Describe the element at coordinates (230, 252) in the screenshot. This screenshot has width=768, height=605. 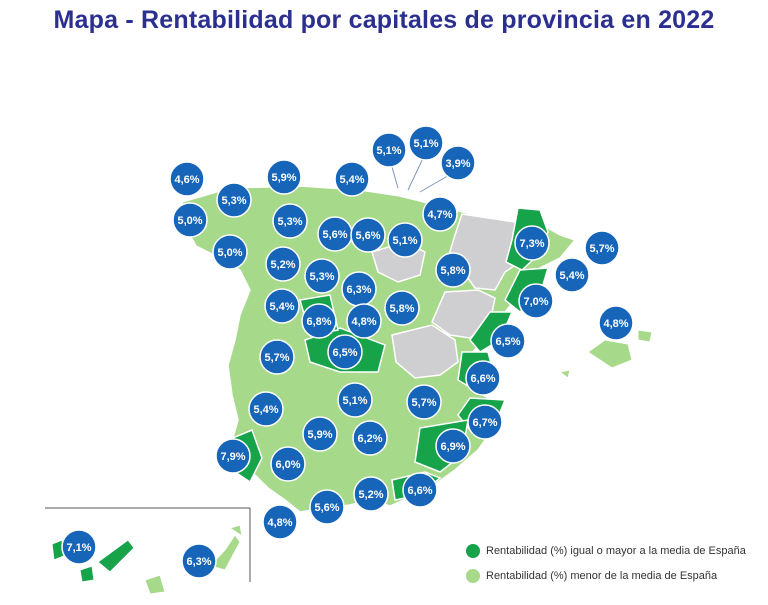
I see `value-bubble: 5,0%` at that location.